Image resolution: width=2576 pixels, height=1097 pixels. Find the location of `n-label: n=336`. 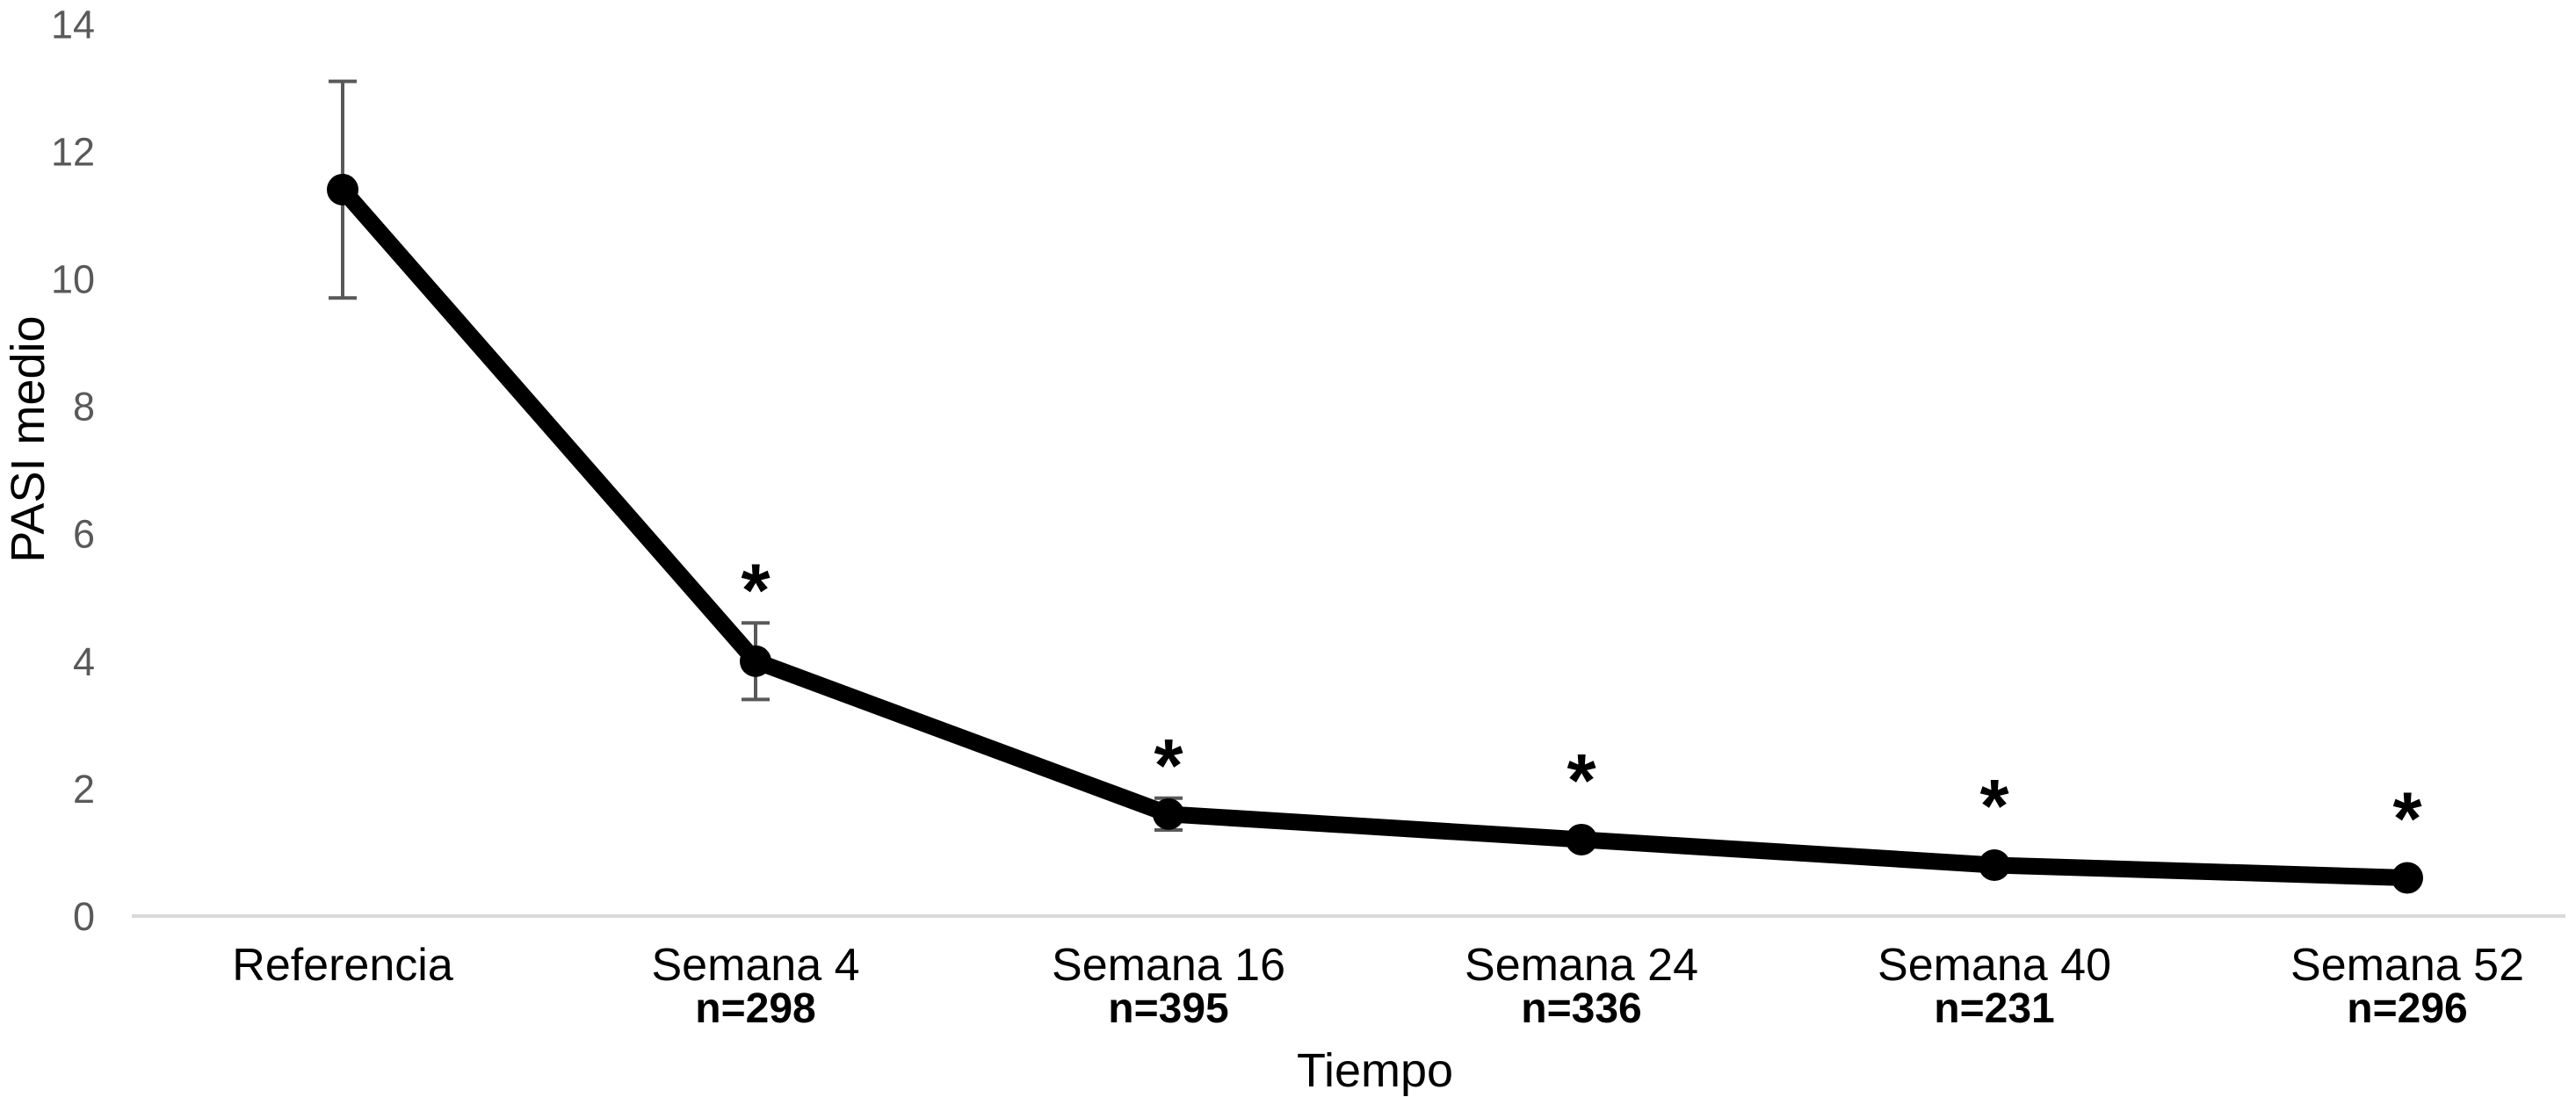

n-label: n=336 is located at coordinates (1581, 1008).